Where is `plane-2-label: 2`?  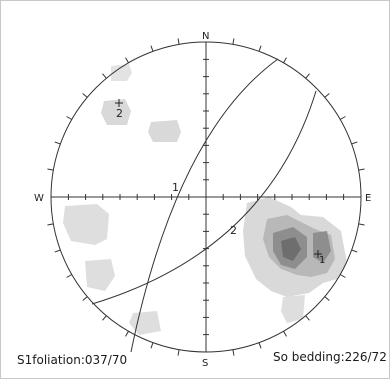 plane-2-label: 2 is located at coordinates (233, 230).